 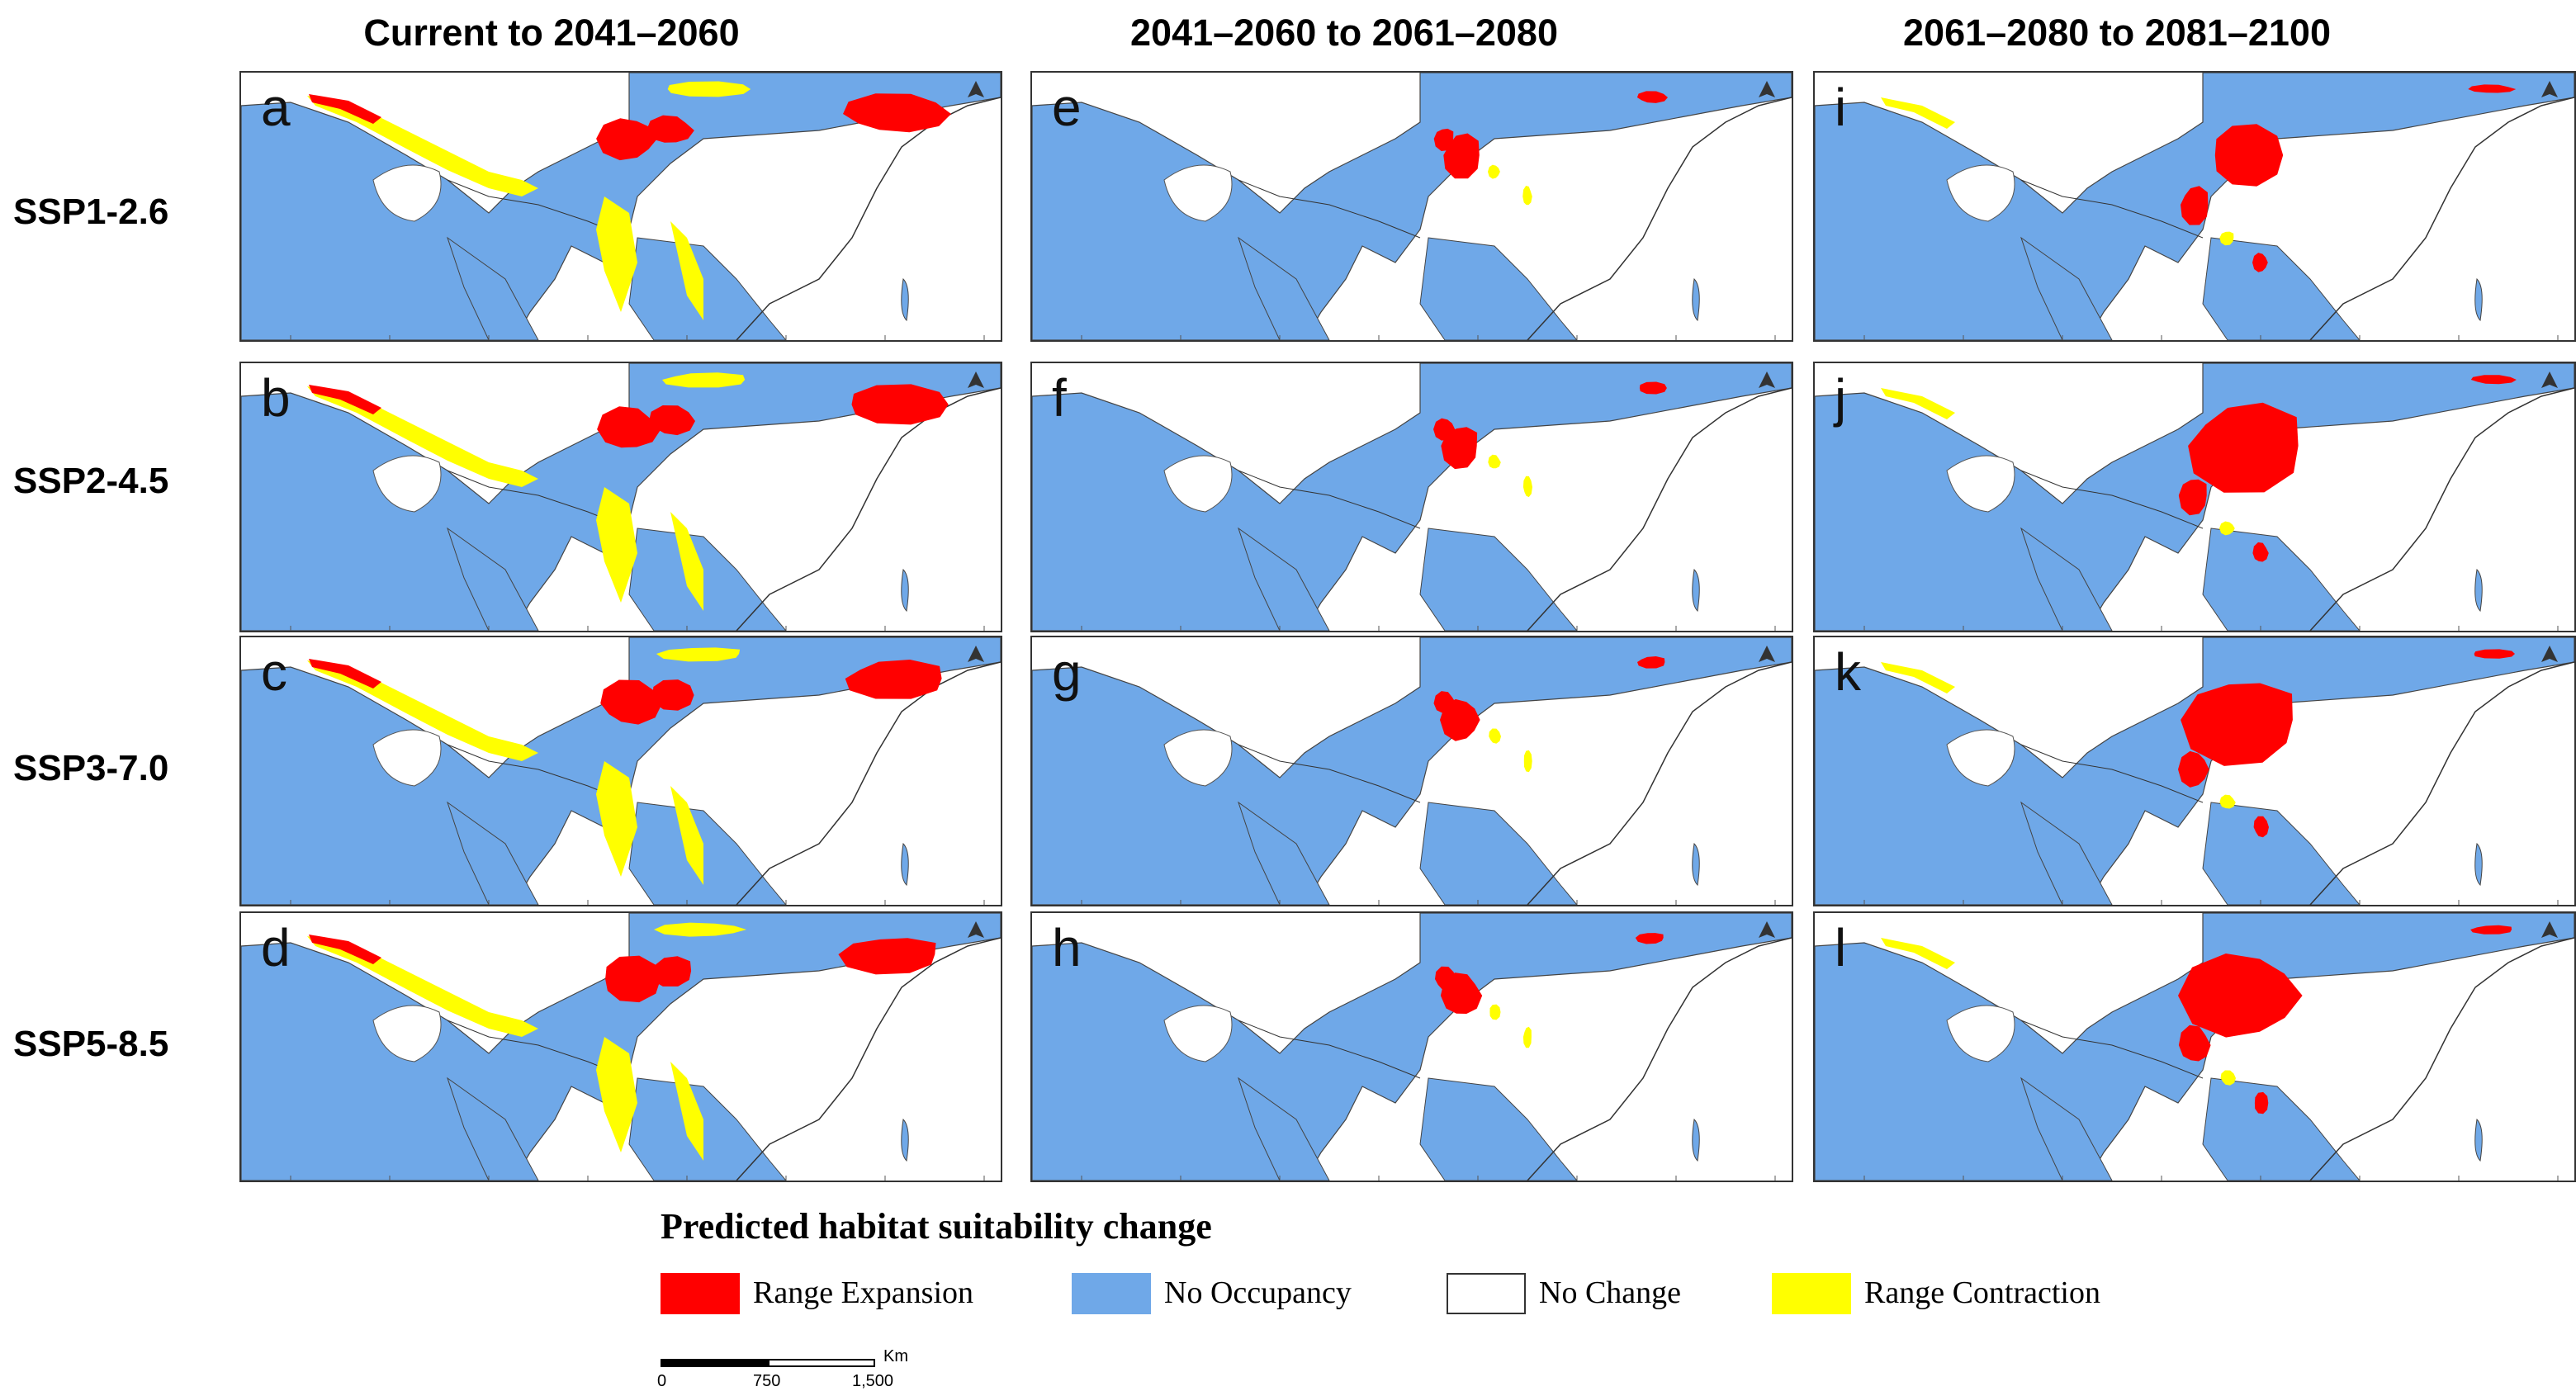 I want to click on panel-label: a, so click(x=276, y=107).